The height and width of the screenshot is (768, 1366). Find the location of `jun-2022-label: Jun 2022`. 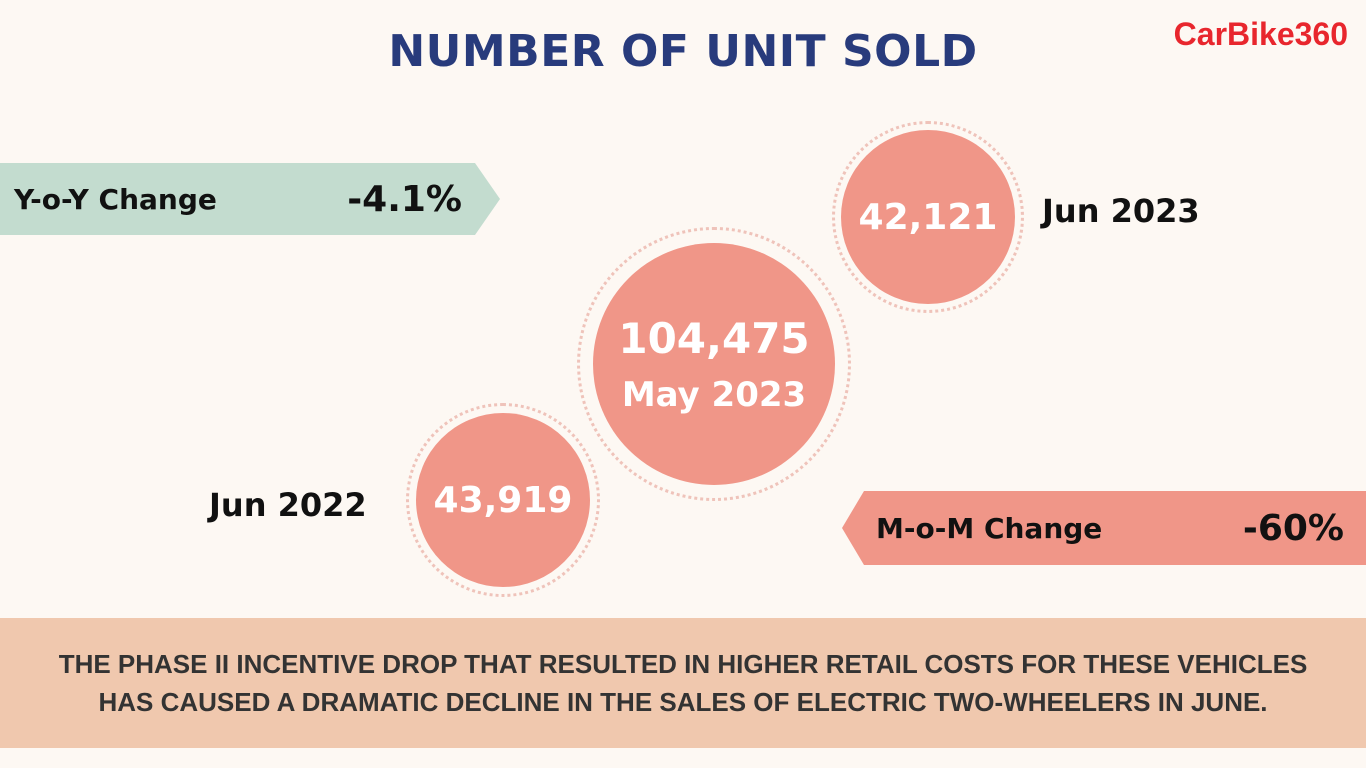

jun-2022-label: Jun 2022 is located at coordinates (288, 505).